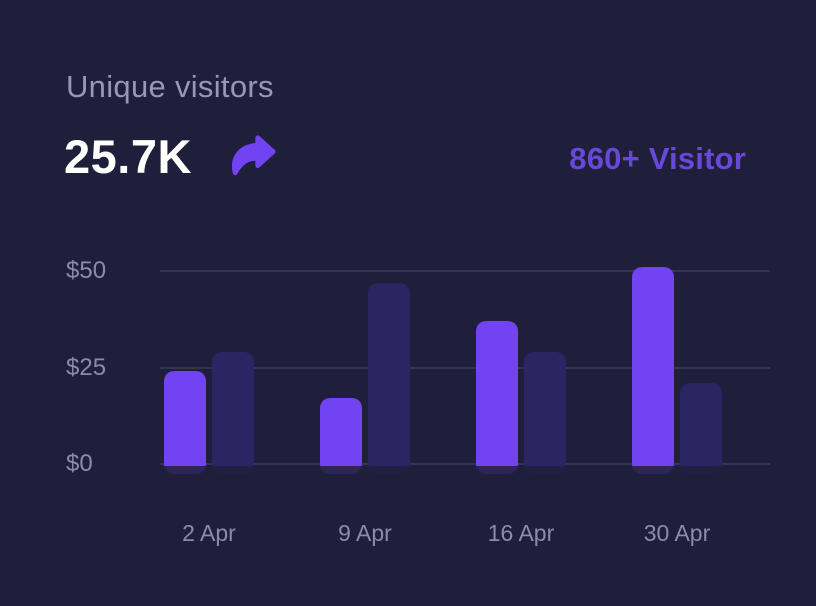 The width and height of the screenshot is (816, 606). I want to click on baseline-fade, so click(470, 474).